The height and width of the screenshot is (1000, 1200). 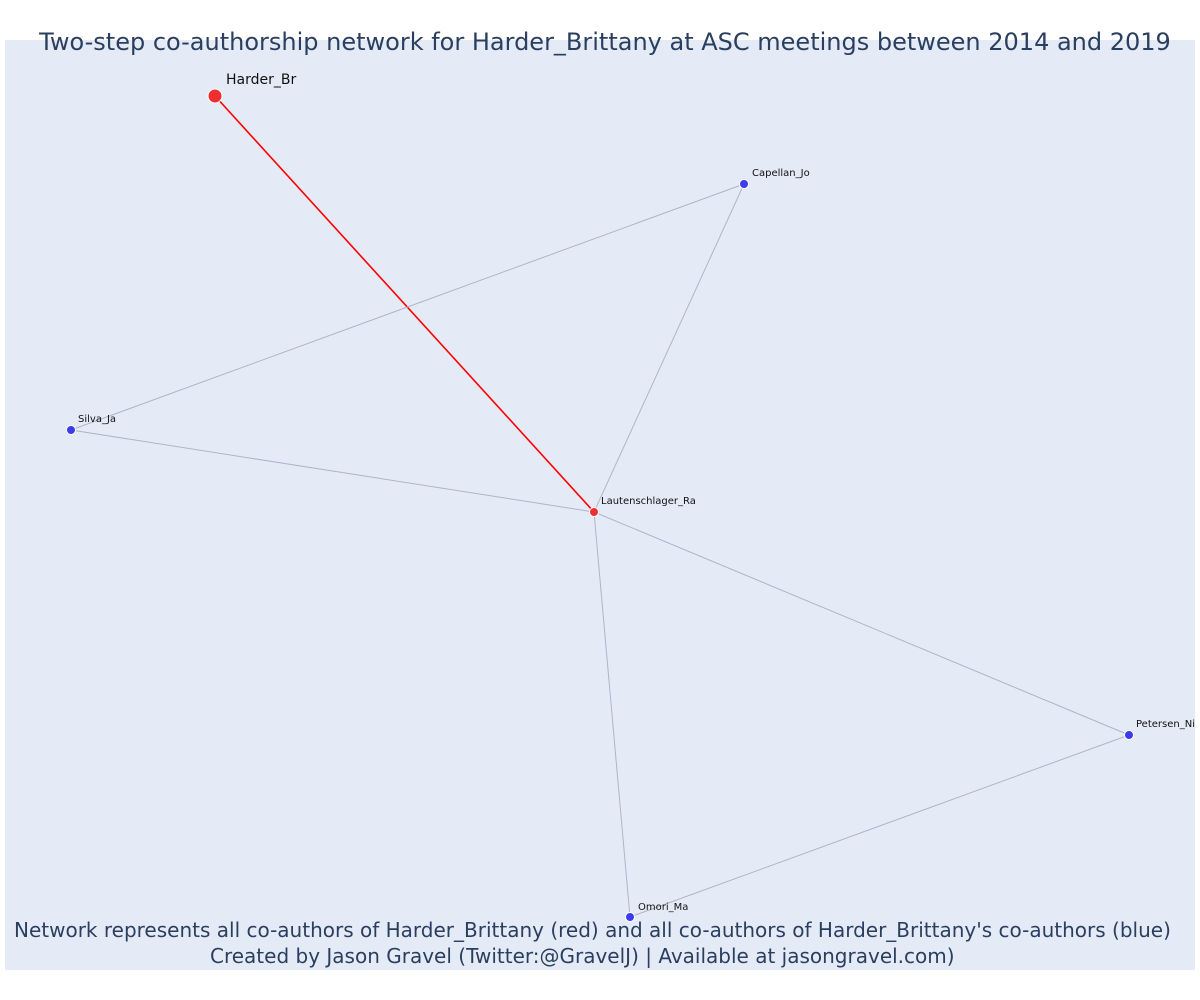 What do you see at coordinates (669, 348) in the screenshot?
I see `edge-Lautenschlager_Ra-Capellan_Jo` at bounding box center [669, 348].